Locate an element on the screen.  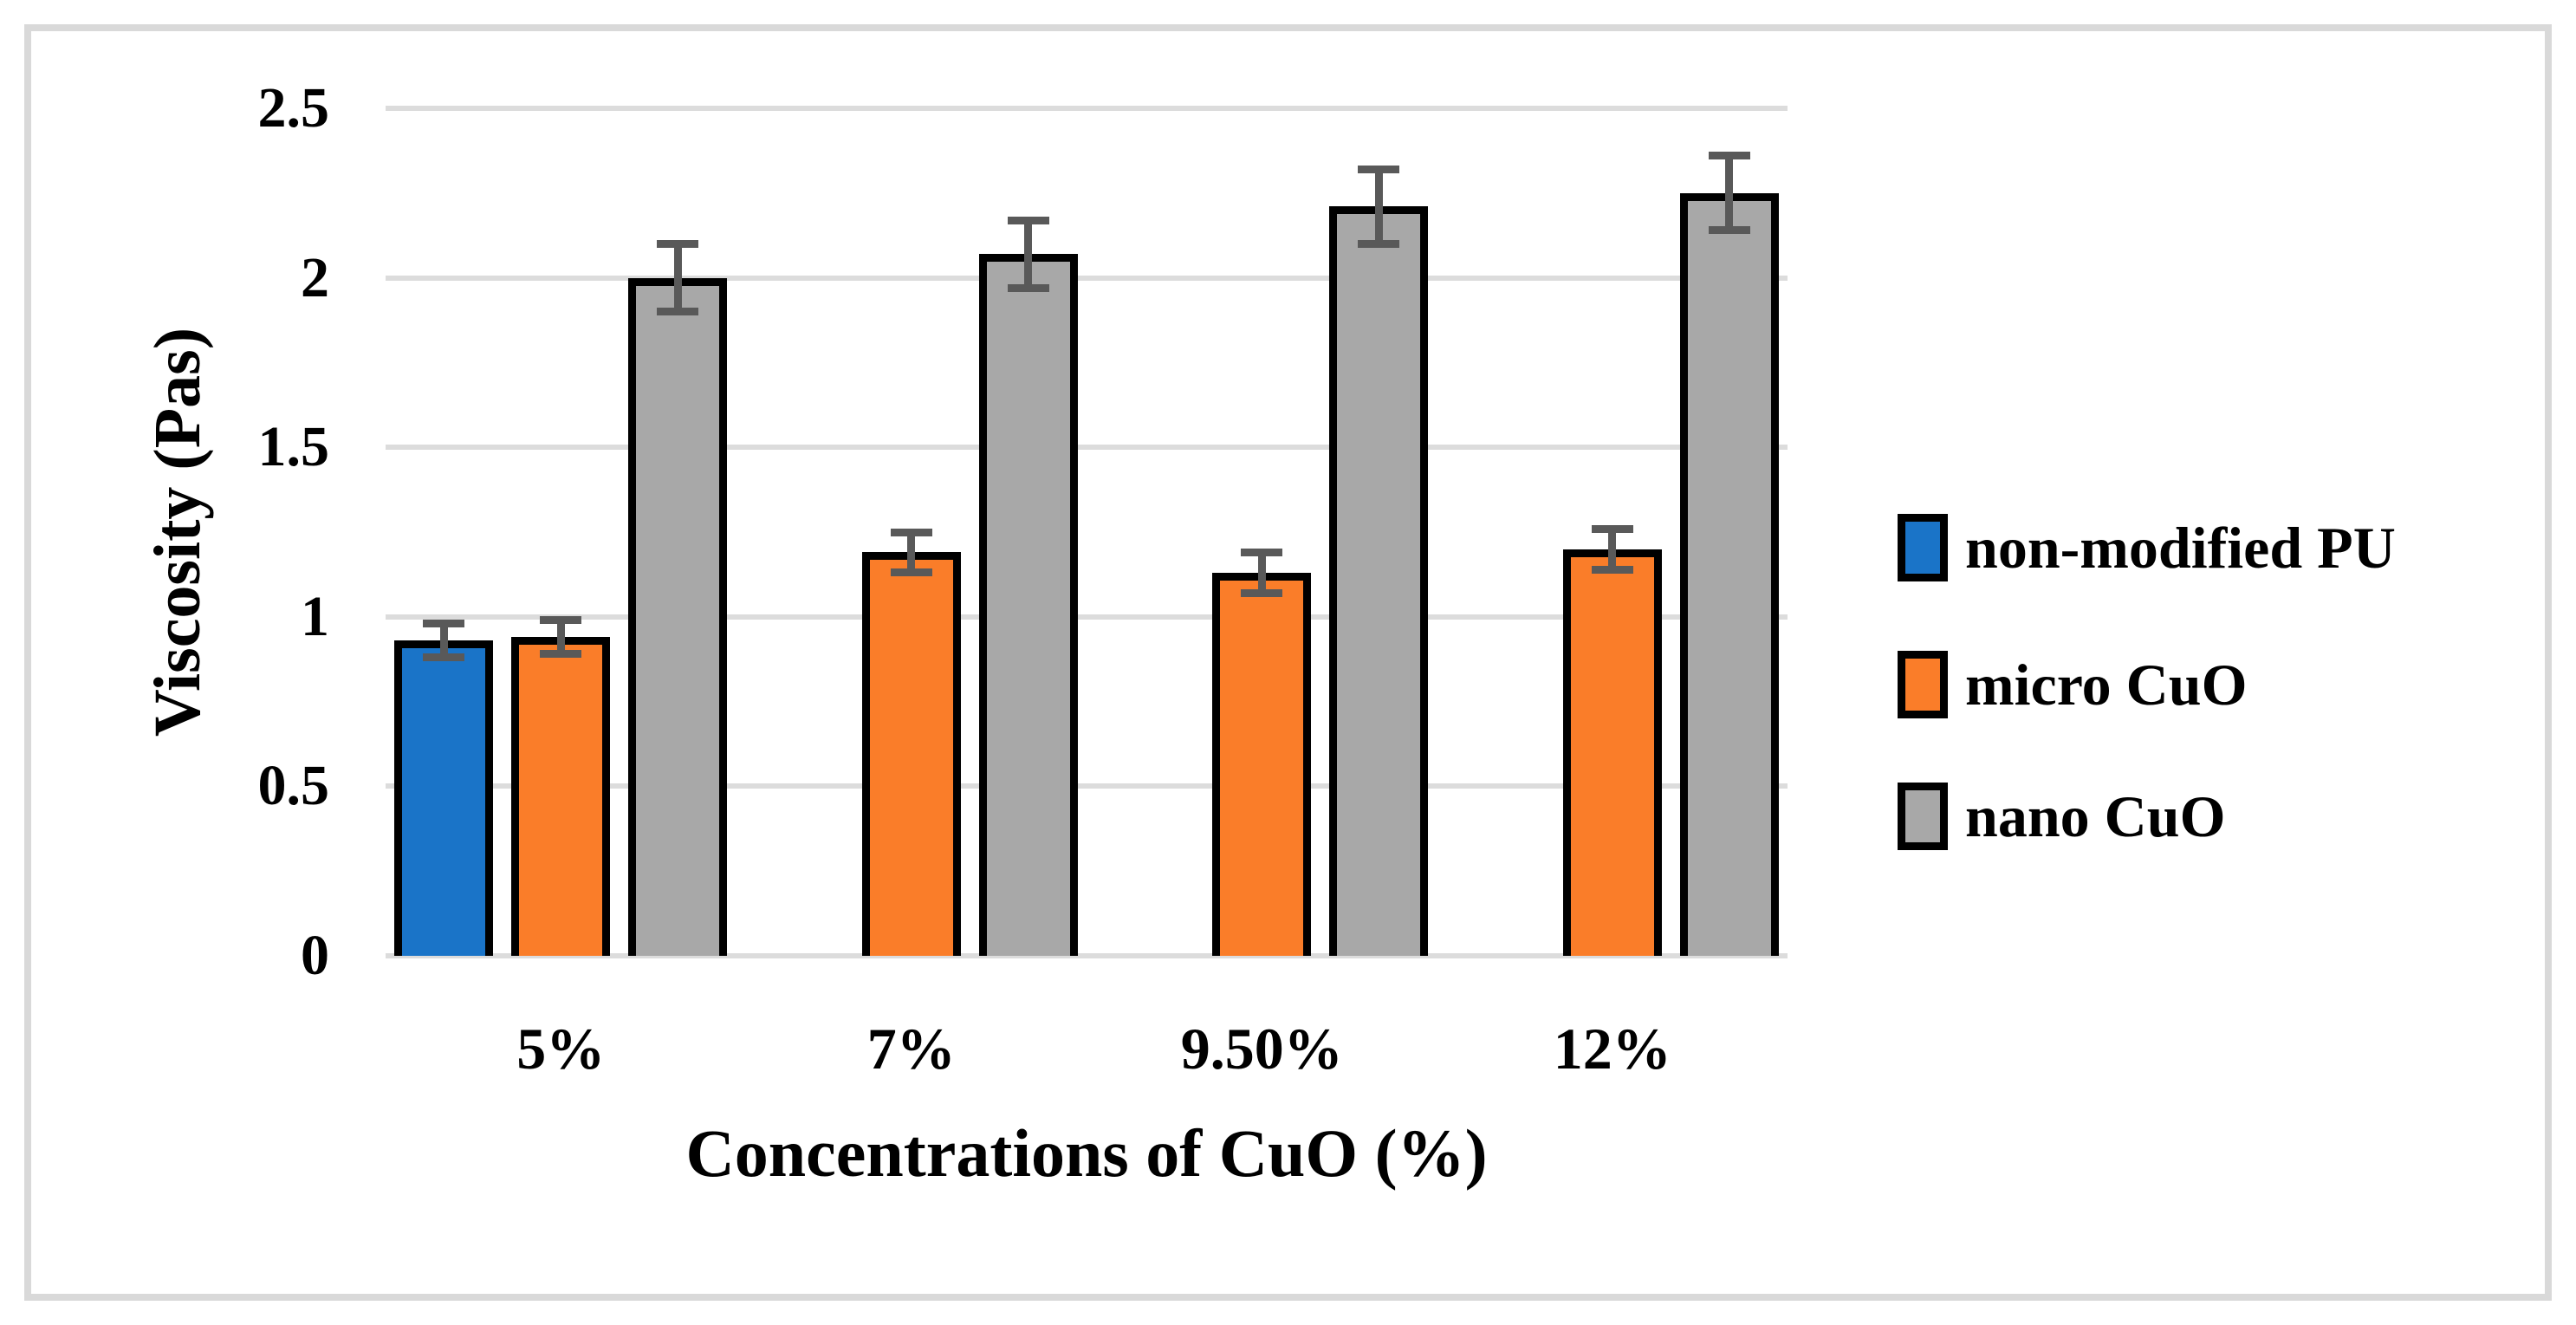
legend-item: non-modified PU is located at coordinates (2147, 548).